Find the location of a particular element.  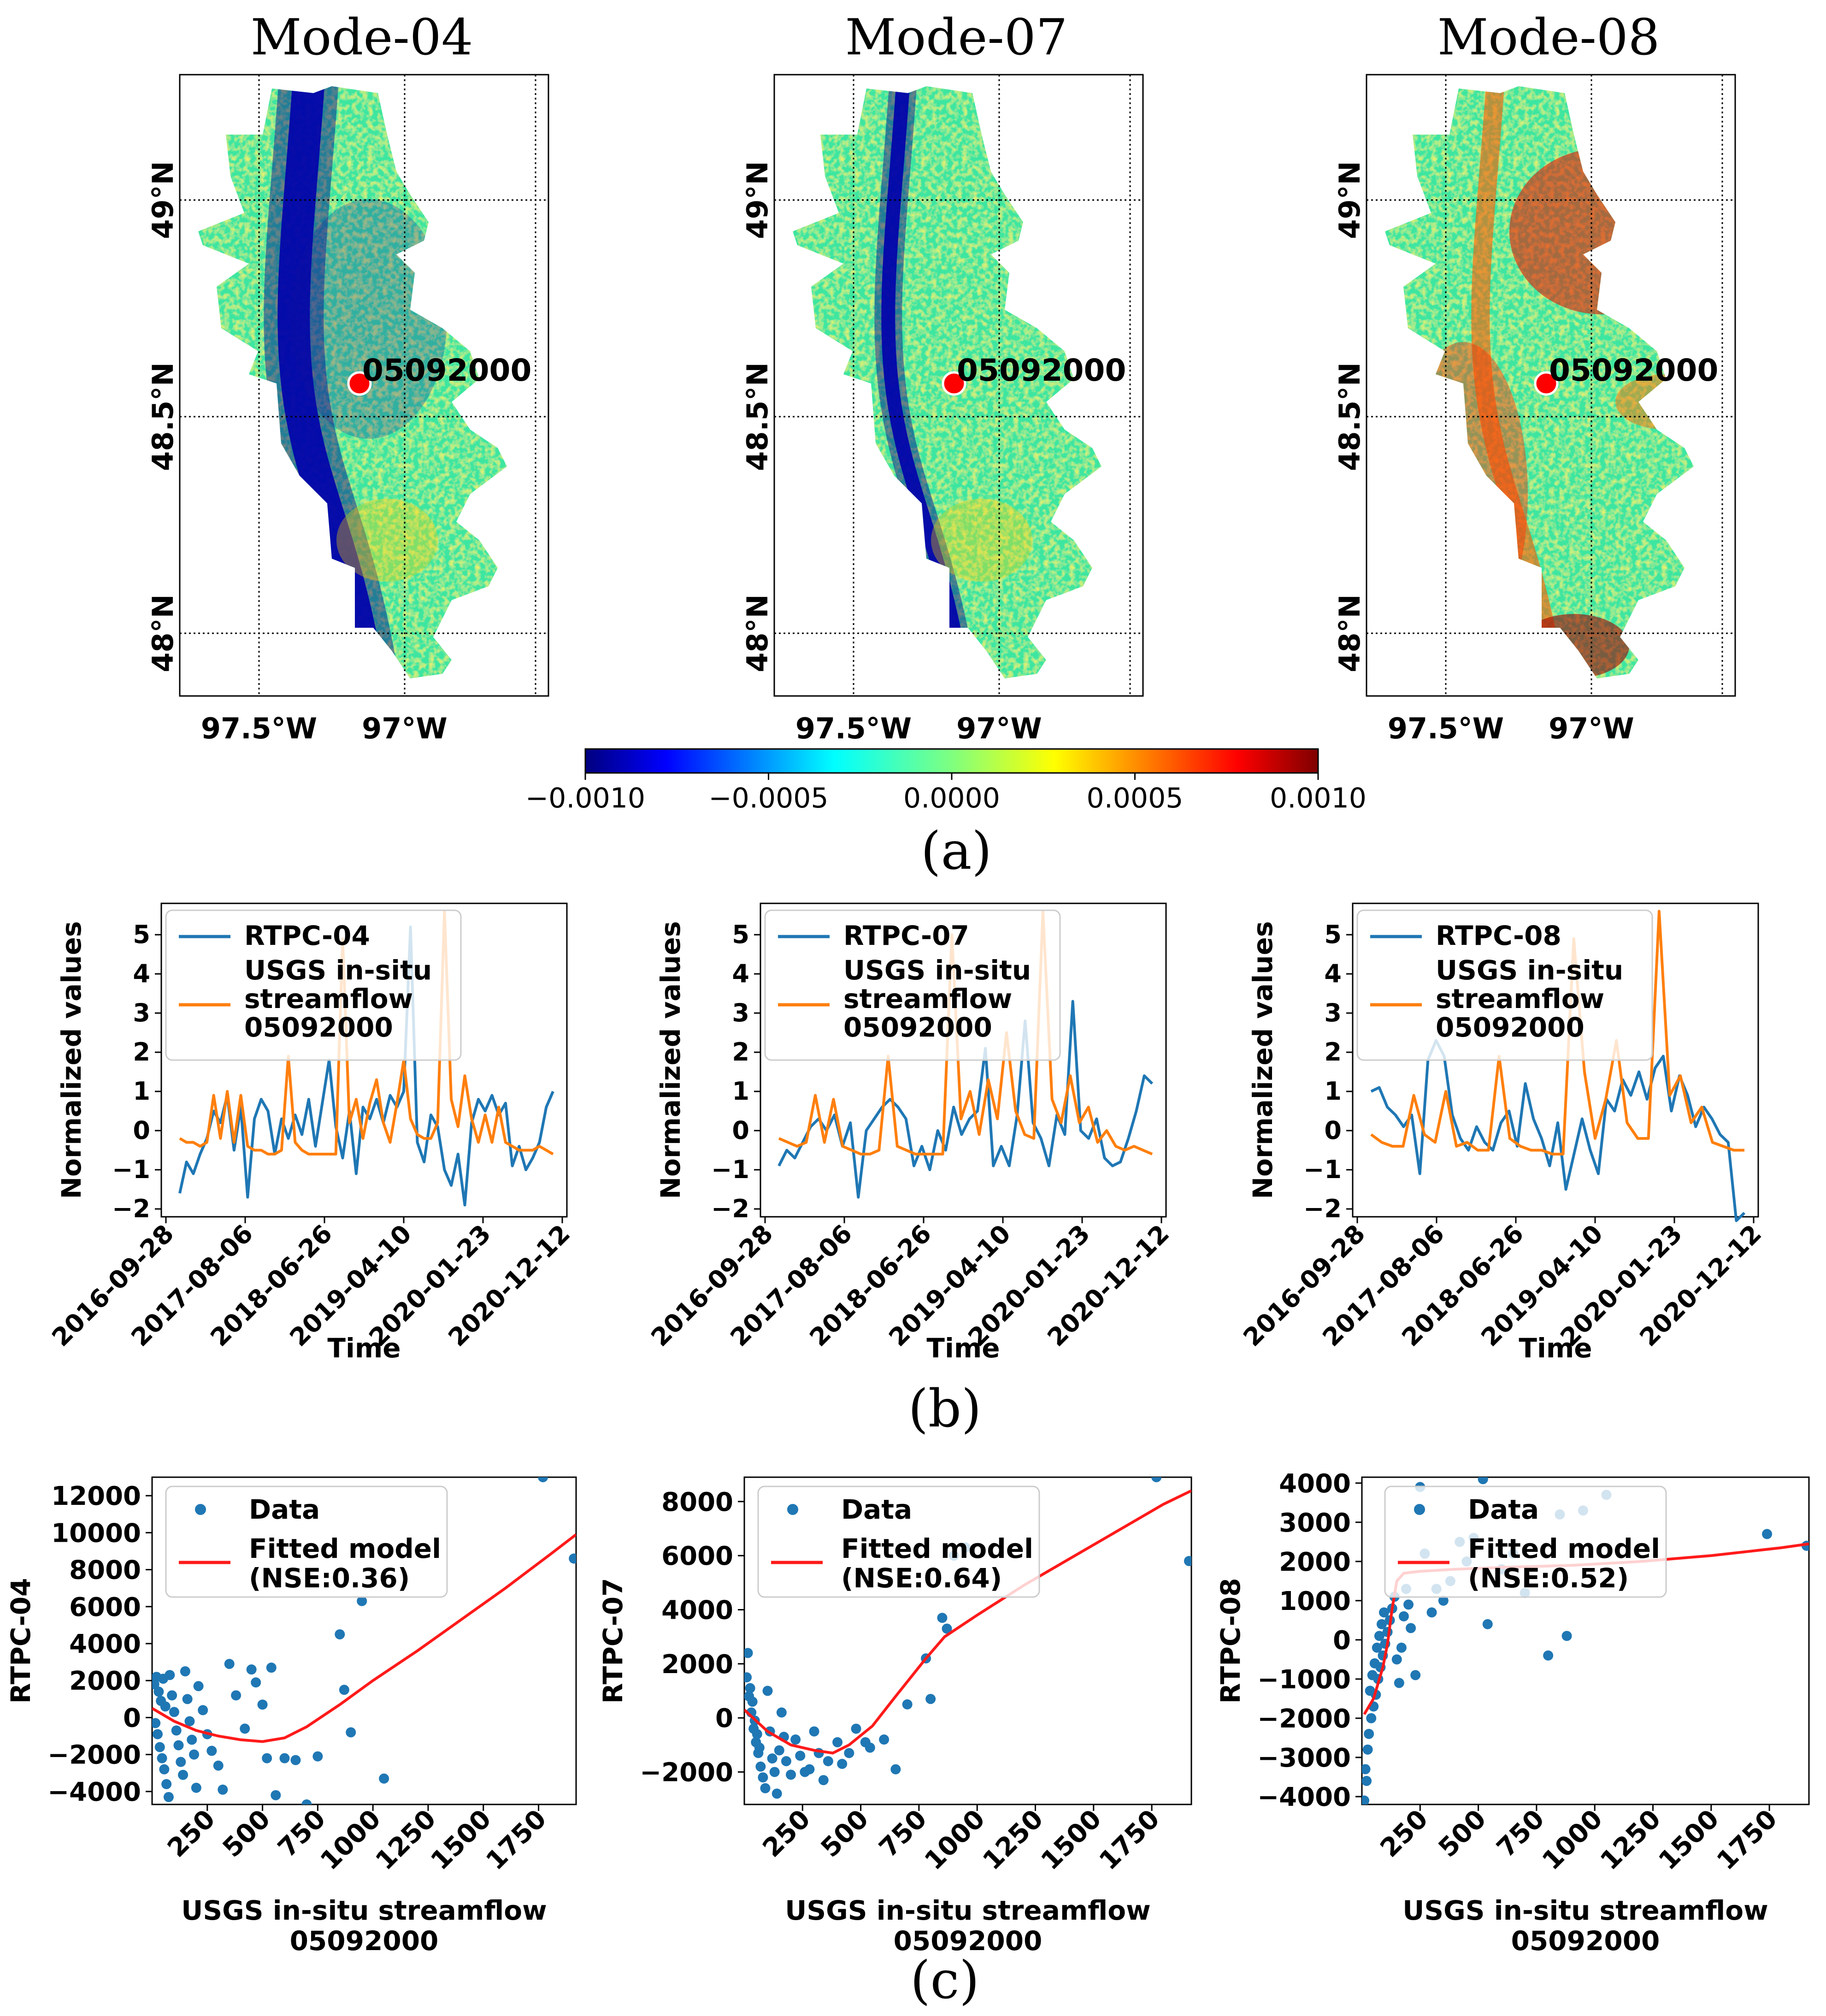

legend-label-fit-line: (NSE:0.36) is located at coordinates (329, 1578).